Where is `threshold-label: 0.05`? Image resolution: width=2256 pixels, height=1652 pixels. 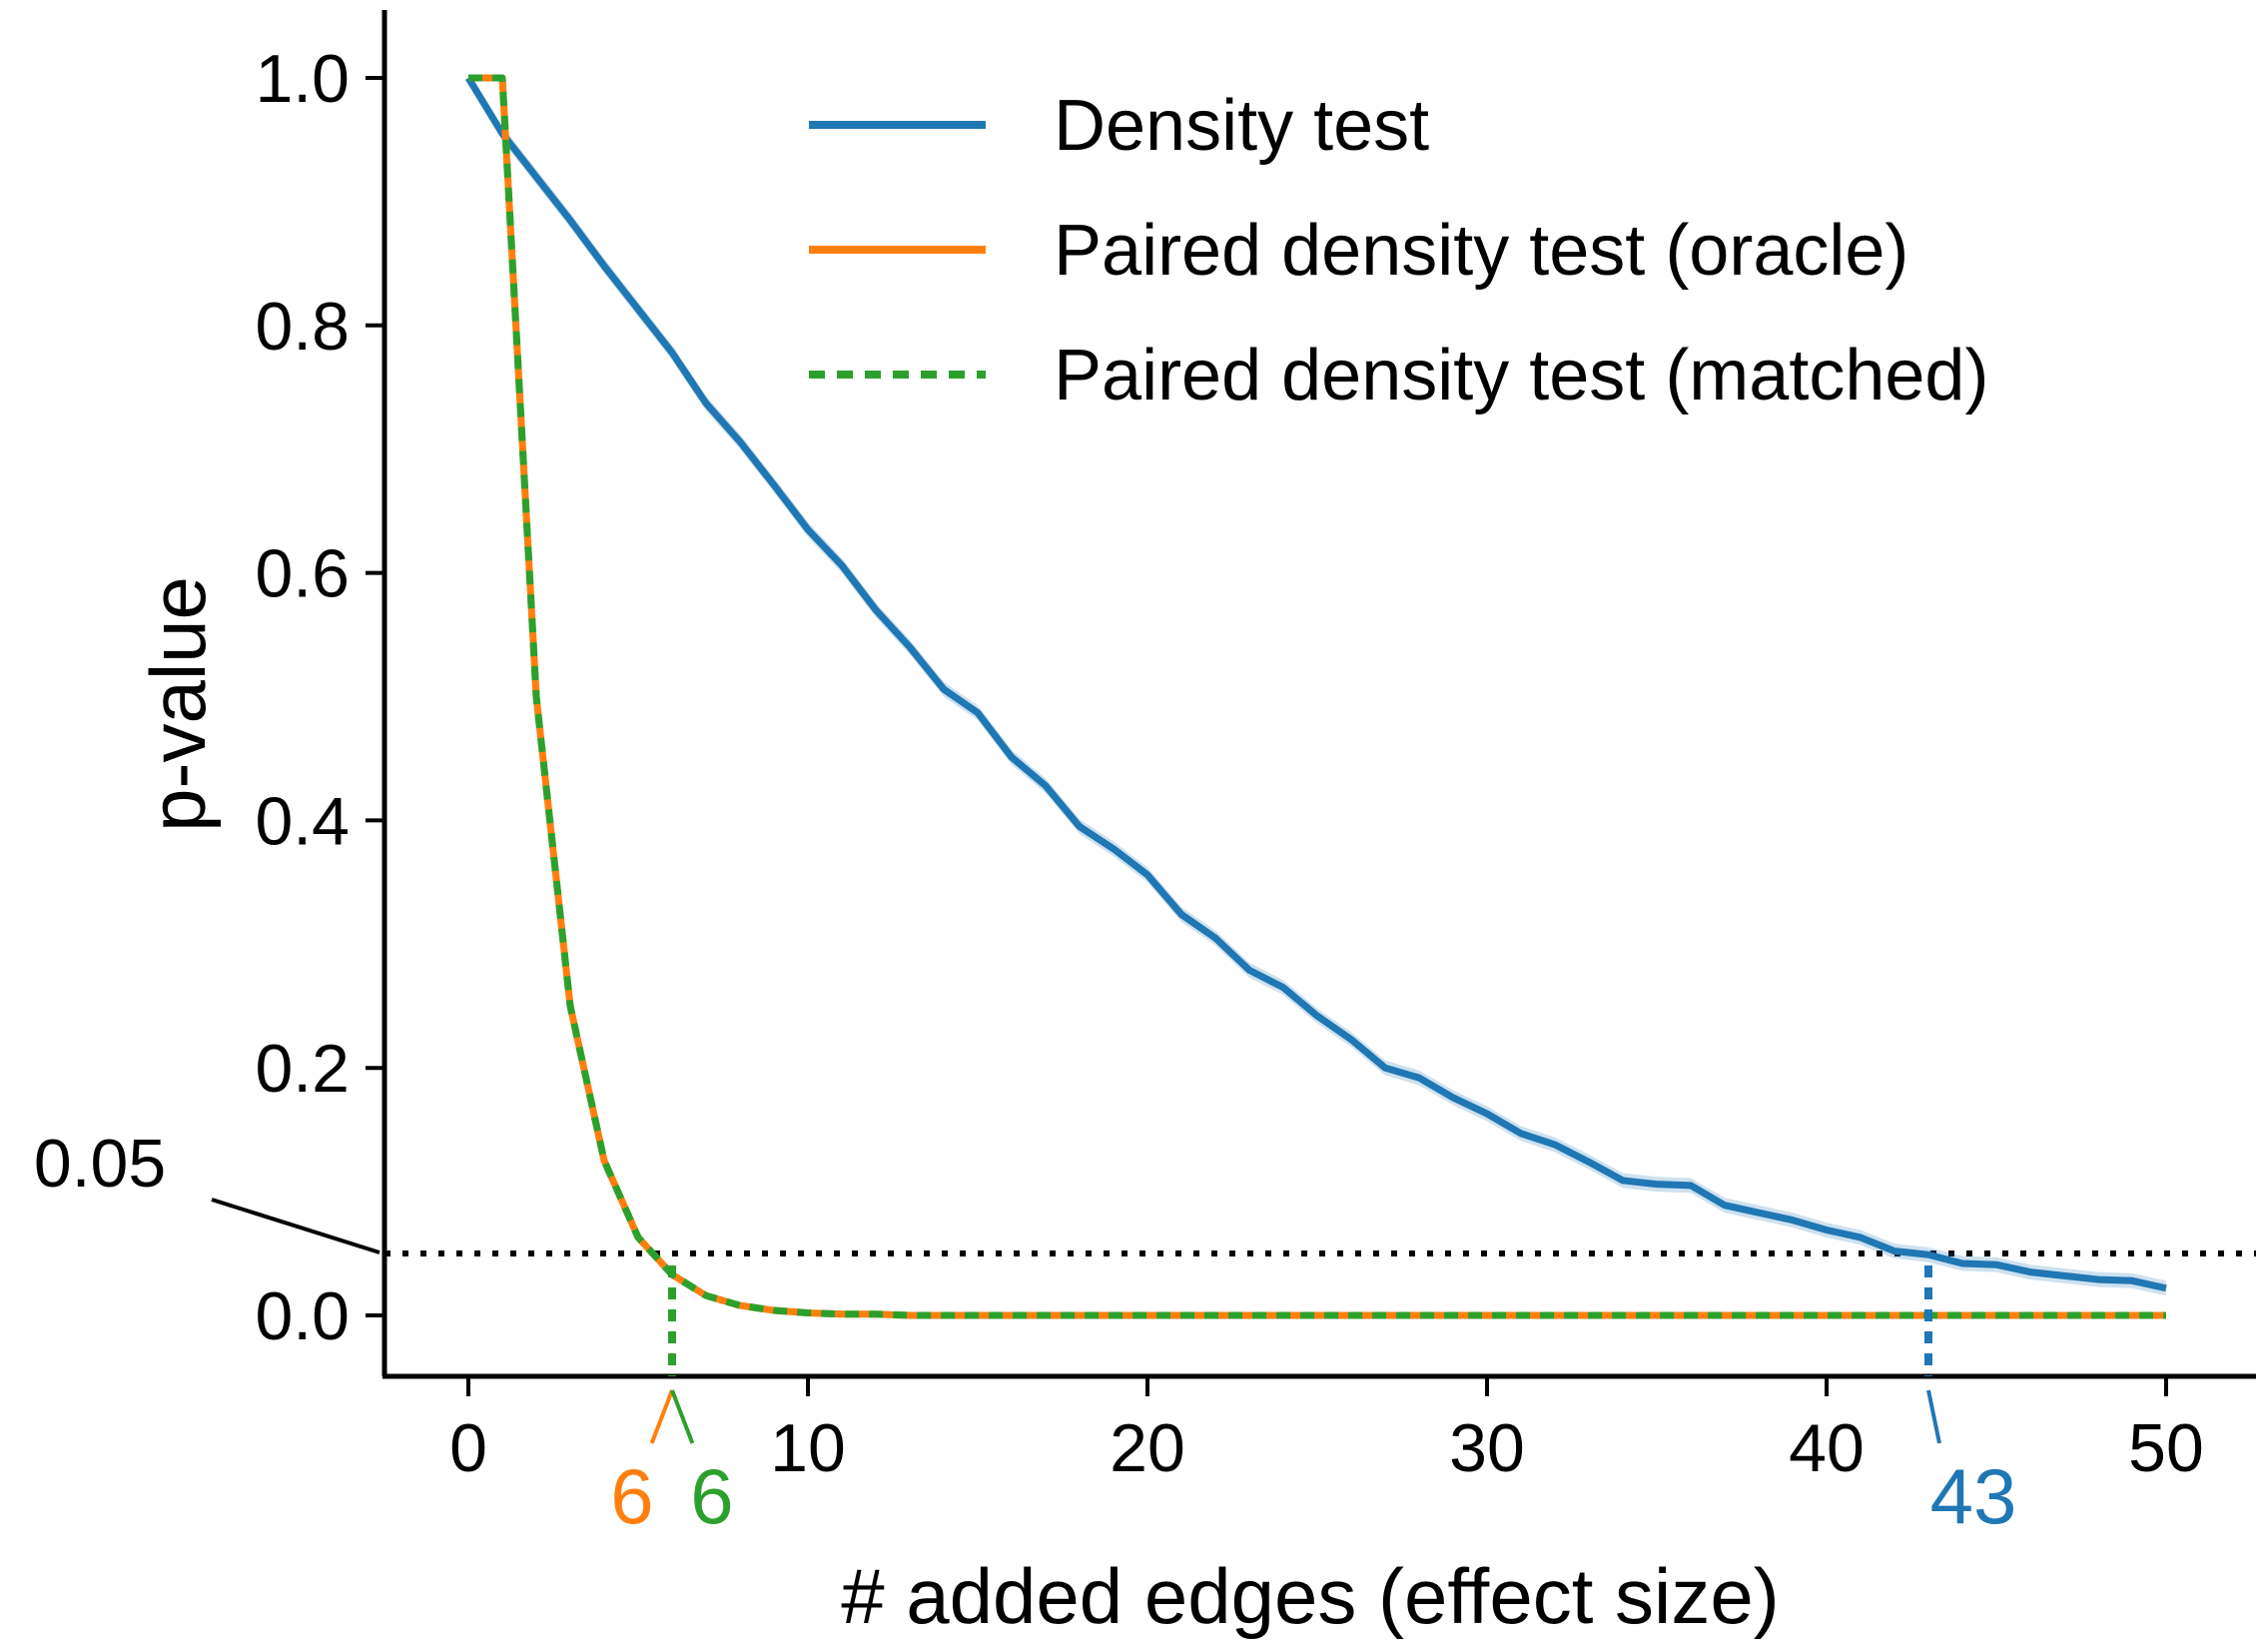
threshold-label: 0.05 is located at coordinates (100, 1164).